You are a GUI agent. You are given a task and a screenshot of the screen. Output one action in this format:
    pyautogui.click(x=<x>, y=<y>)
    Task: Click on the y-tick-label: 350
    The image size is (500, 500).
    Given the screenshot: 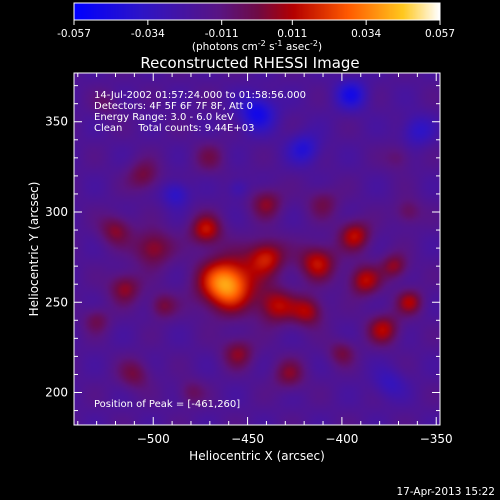 What is the action you would take?
    pyautogui.click(x=56, y=122)
    